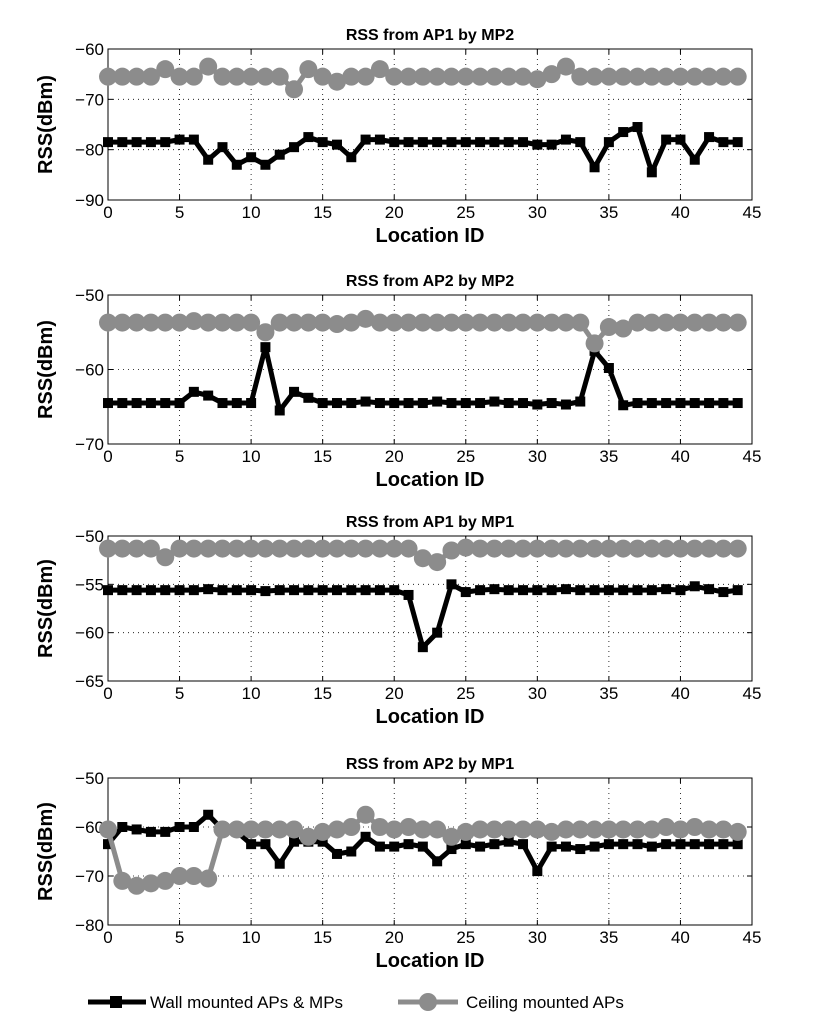 This screenshot has width=830, height=1030. Describe the element at coordinates (251, 937) in the screenshot. I see `x-tick-label: 10` at that location.